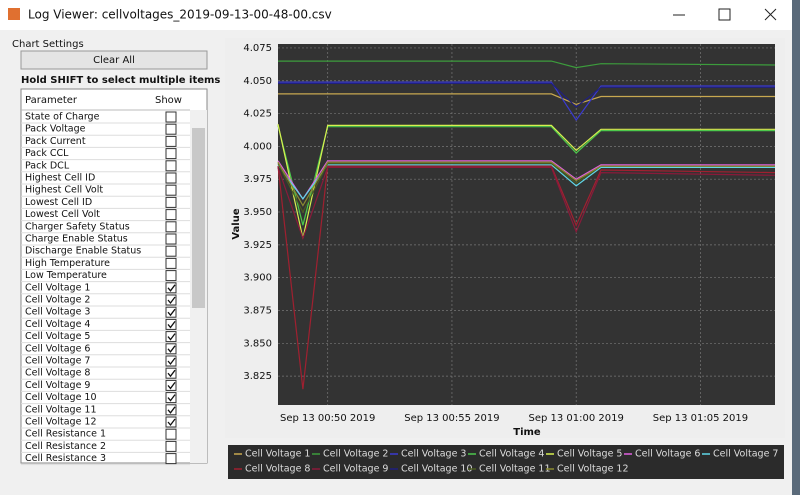  What do you see at coordinates (257, 212) in the screenshot?
I see `y-tick-label: 3.950` at bounding box center [257, 212].